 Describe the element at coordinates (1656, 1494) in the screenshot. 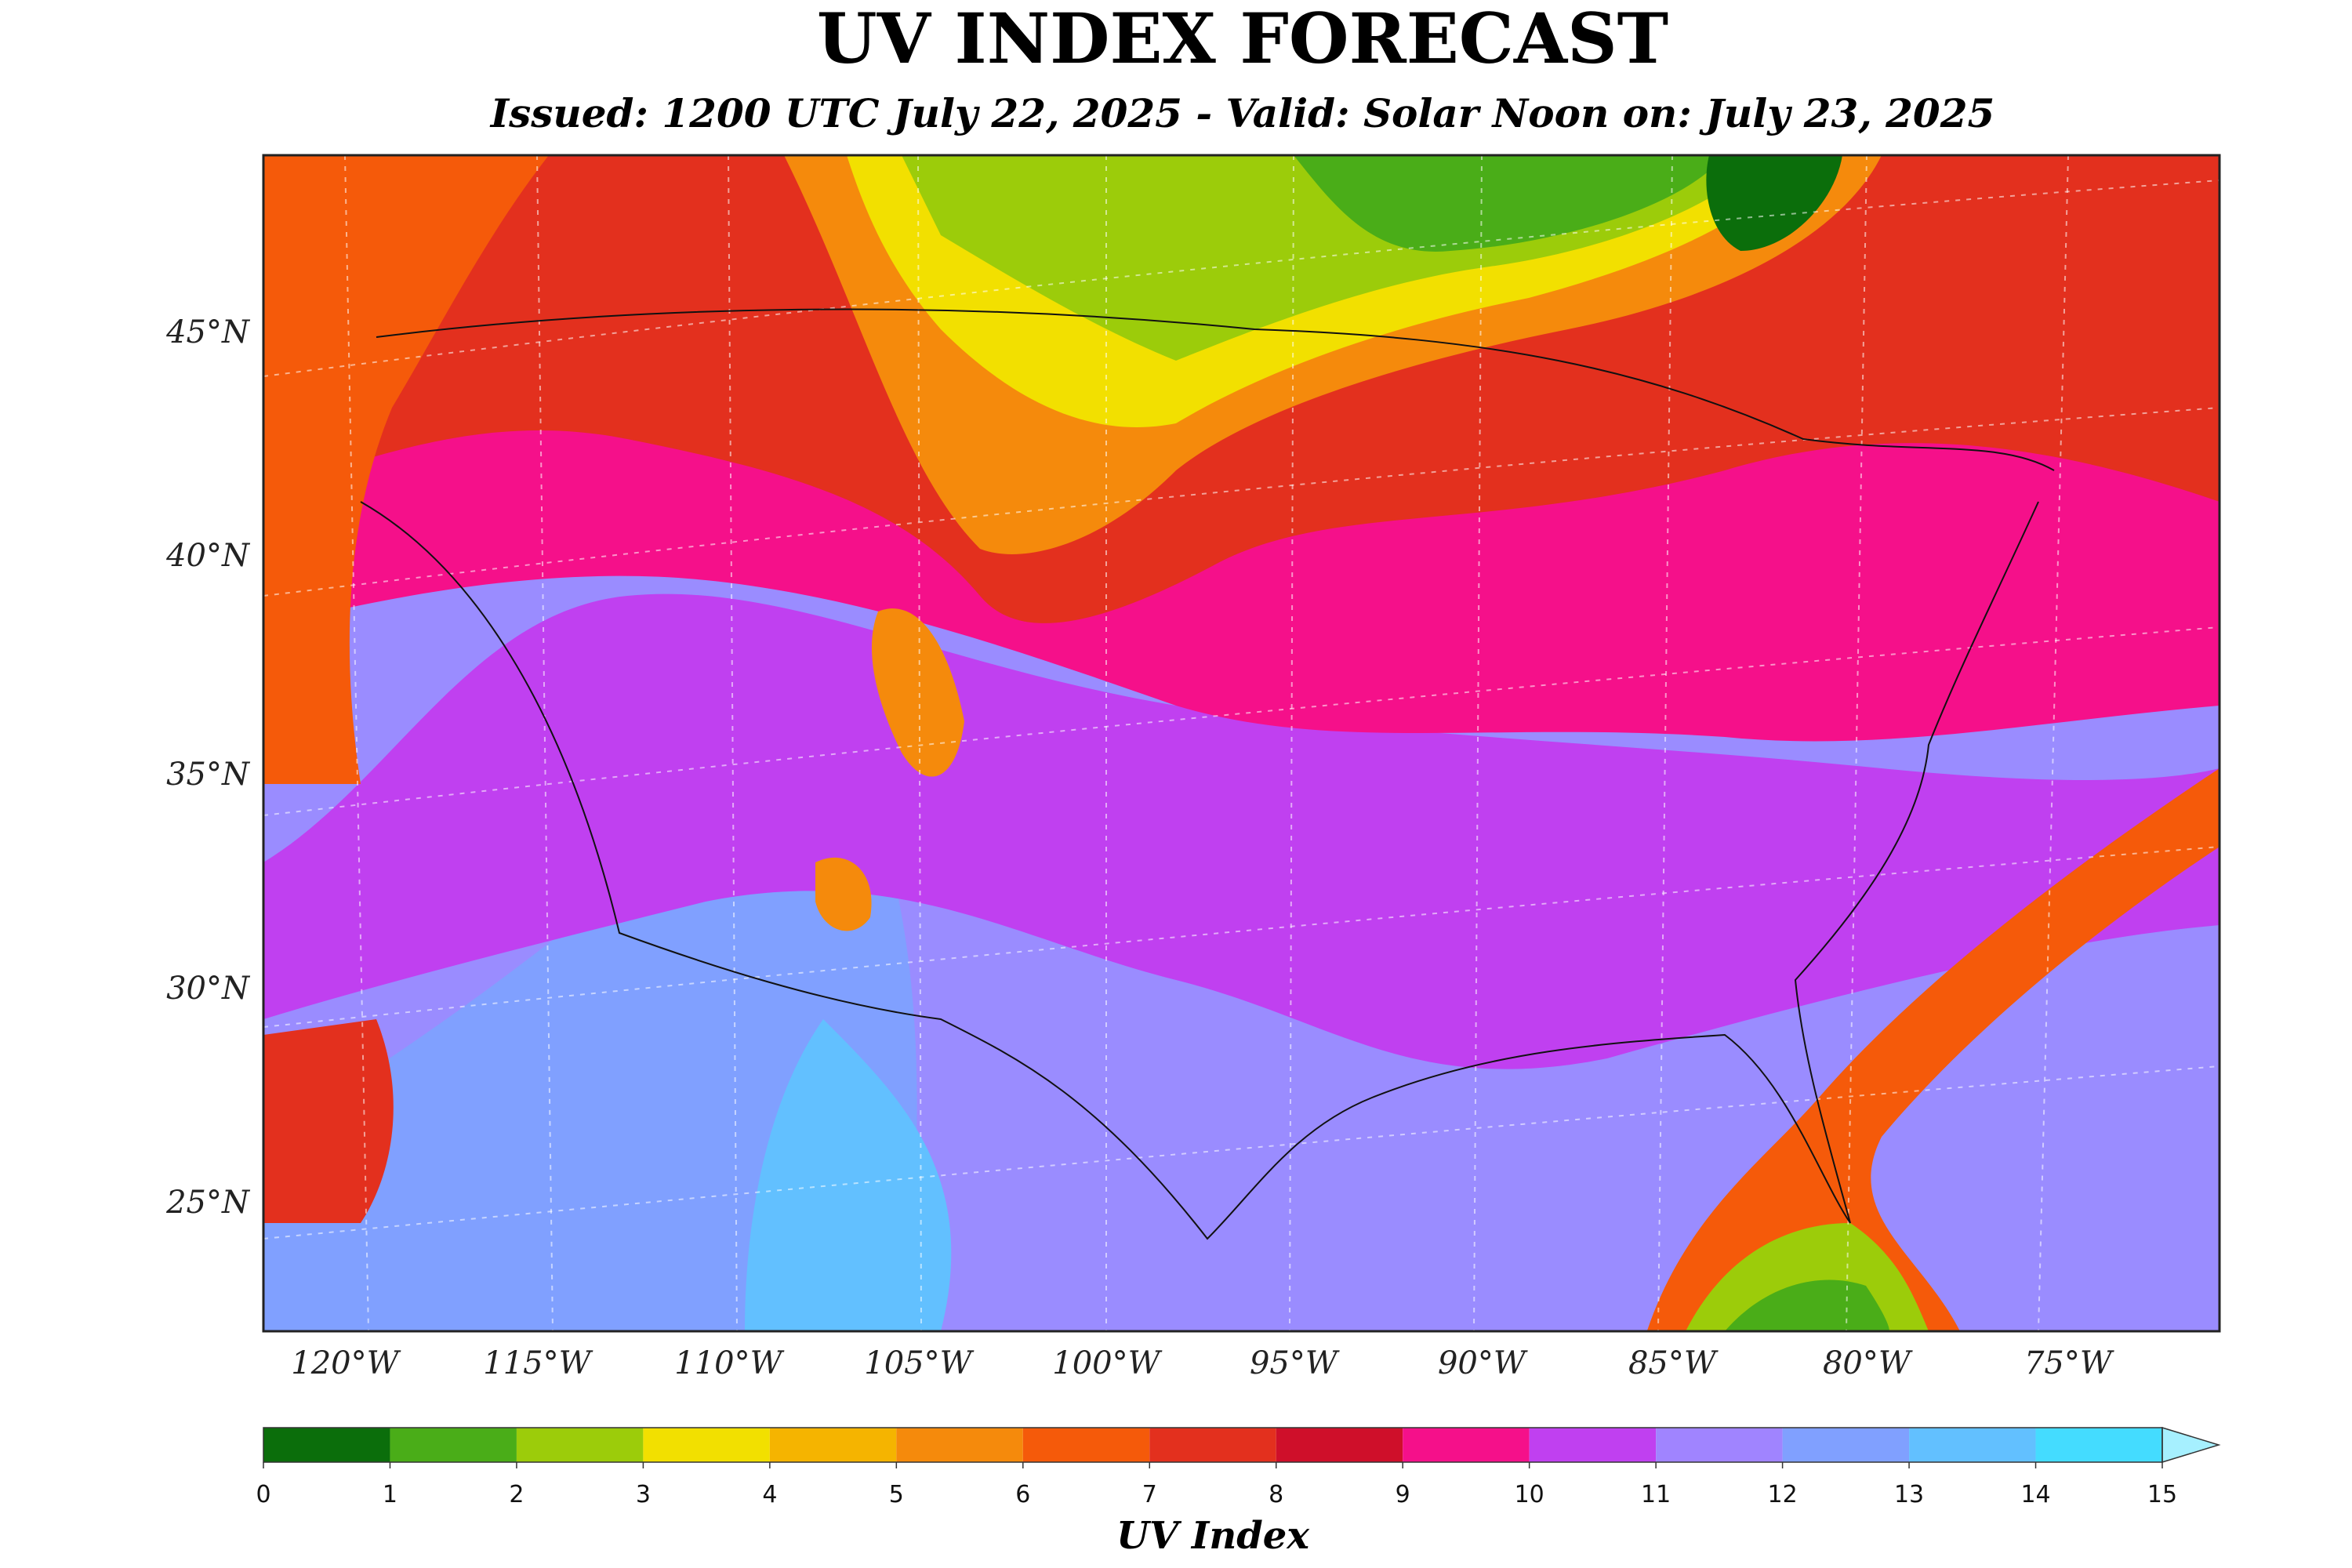

I see `colorbar-tick-label: 11` at that location.